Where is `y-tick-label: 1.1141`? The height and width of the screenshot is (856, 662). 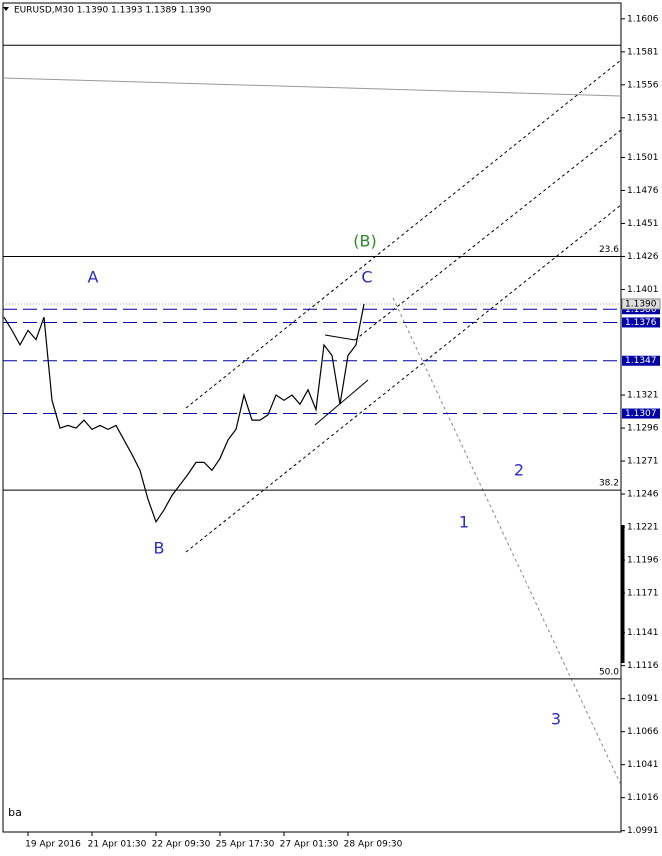 y-tick-label: 1.1141 is located at coordinates (643, 633).